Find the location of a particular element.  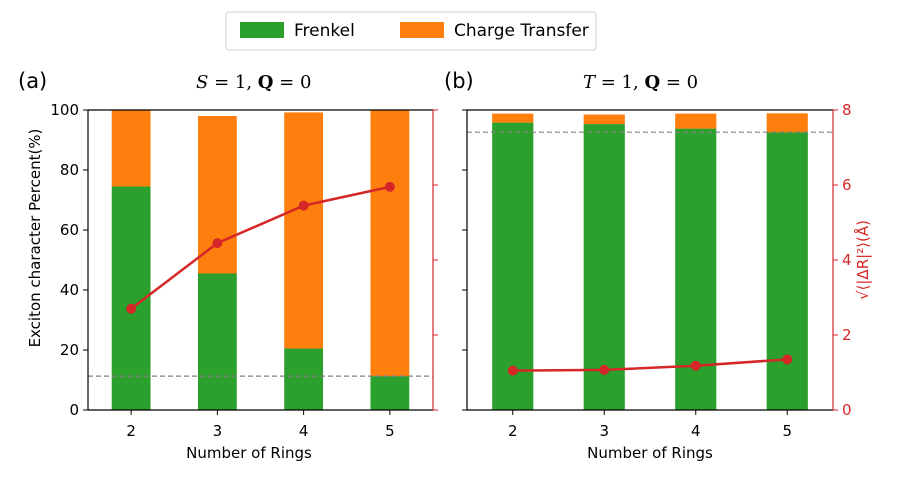

panel-b-title-var: T is located at coordinates (590, 82).